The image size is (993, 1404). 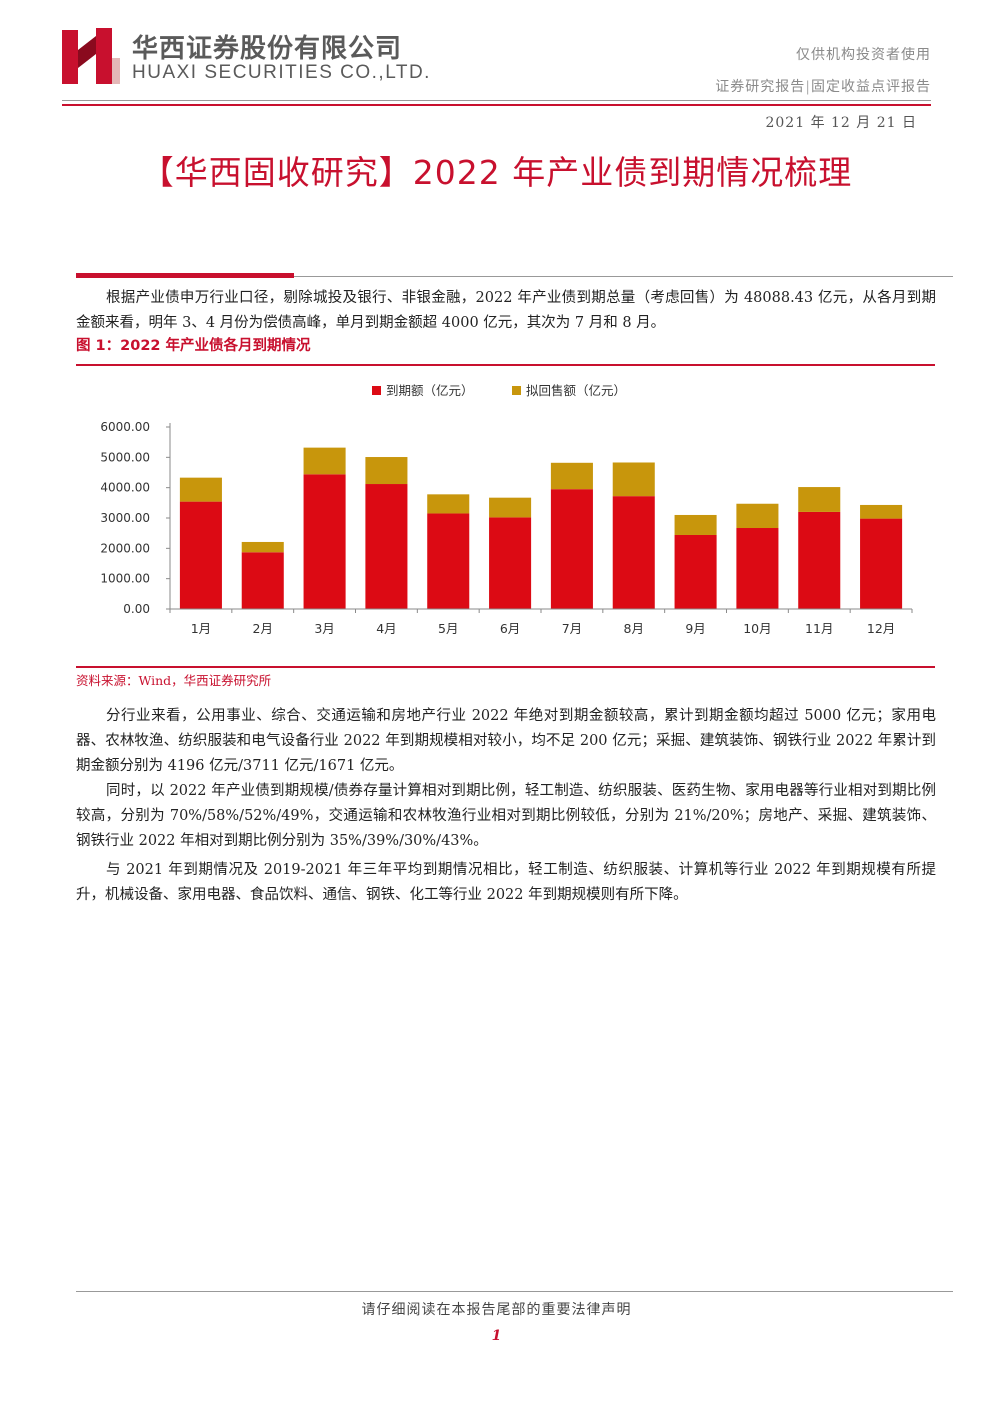 I want to click on x-tick-label-10: 11月, so click(x=819, y=628).